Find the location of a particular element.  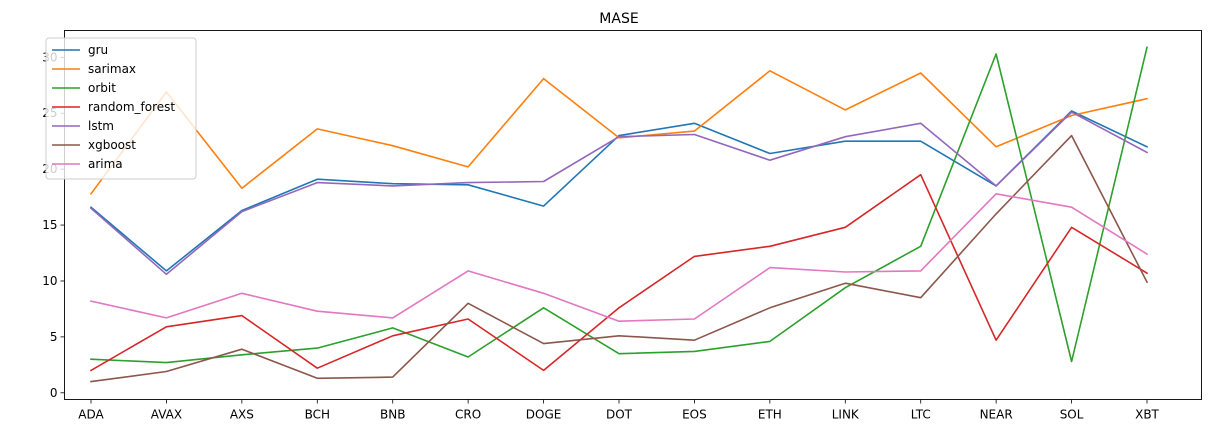

x-tick-label: BCH is located at coordinates (317, 415).